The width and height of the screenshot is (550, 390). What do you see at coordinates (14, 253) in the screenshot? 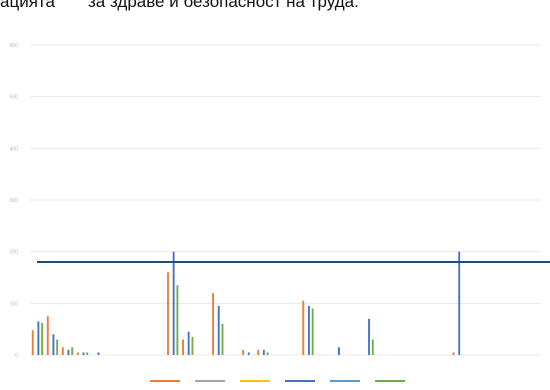
I see `y-tick-label: 200` at bounding box center [14, 253].